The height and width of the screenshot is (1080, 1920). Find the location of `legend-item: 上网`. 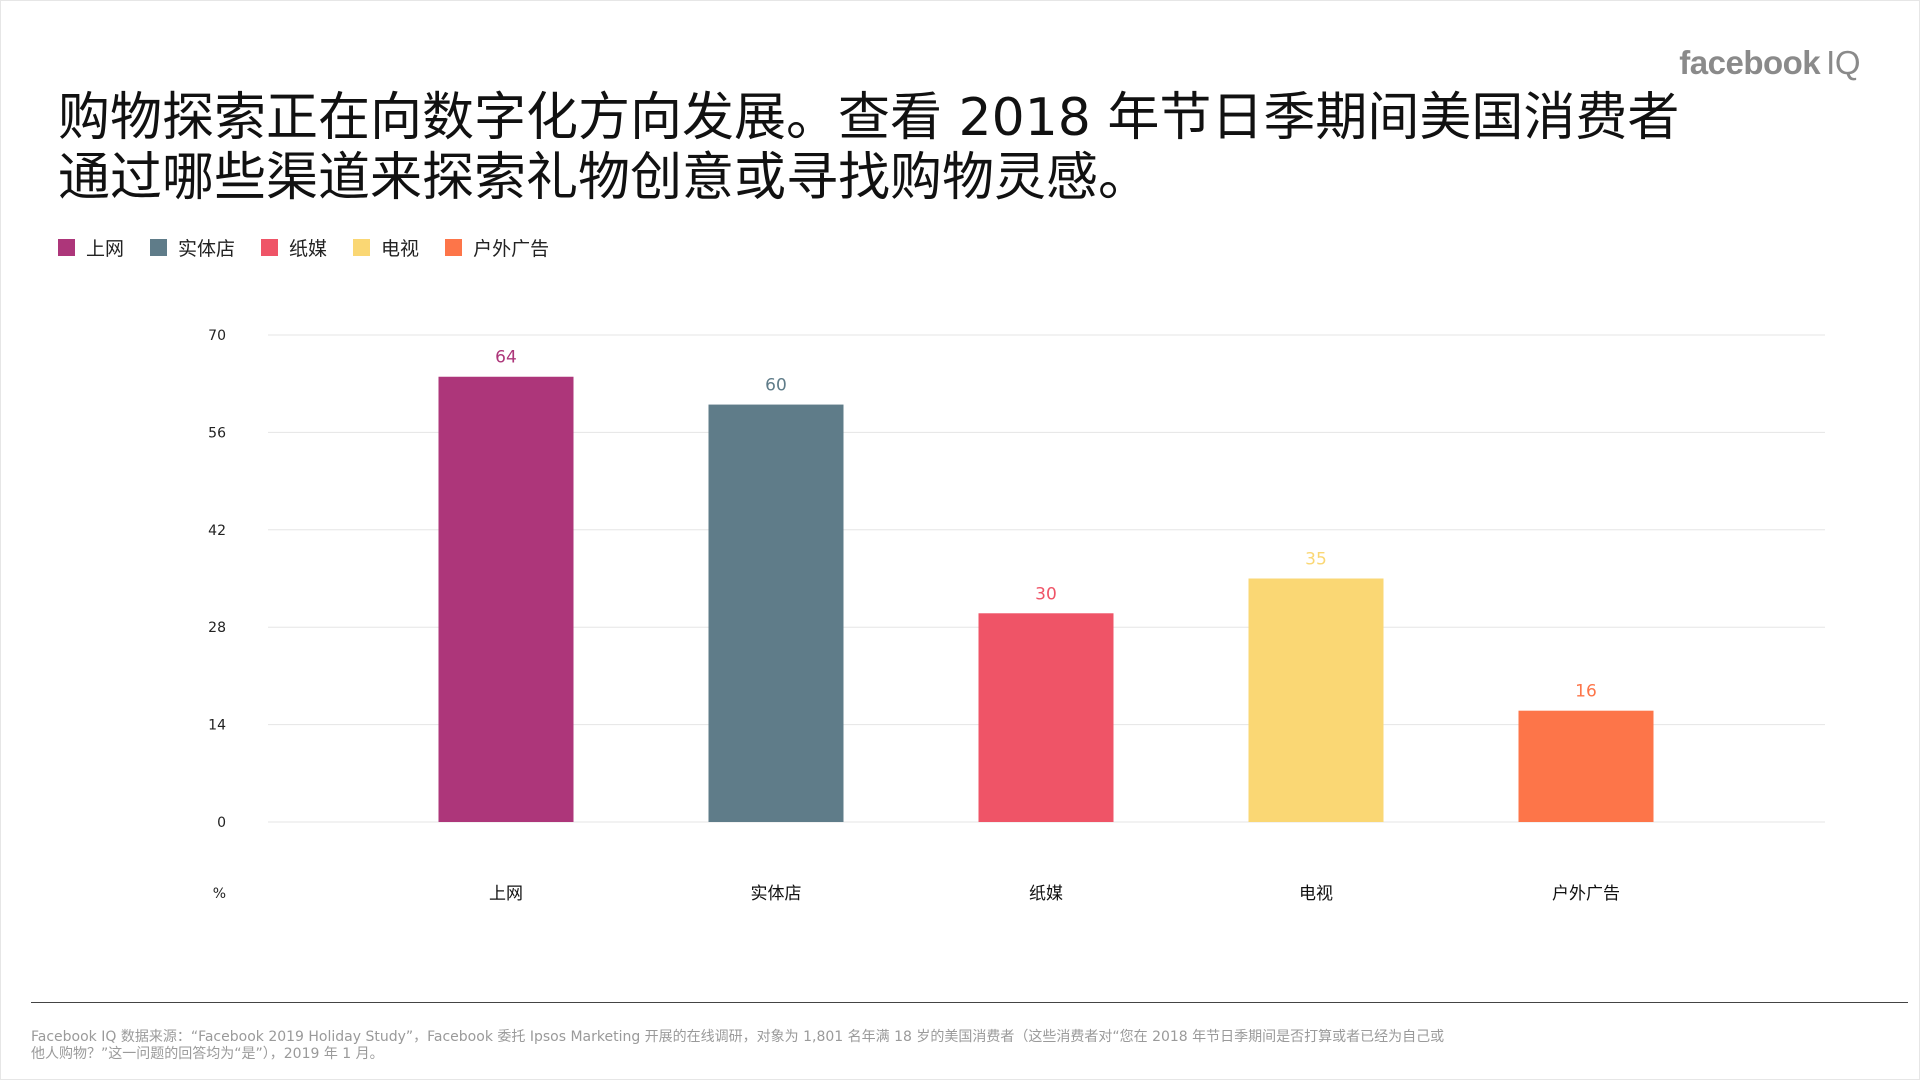

legend-item: 上网 is located at coordinates (91, 247).